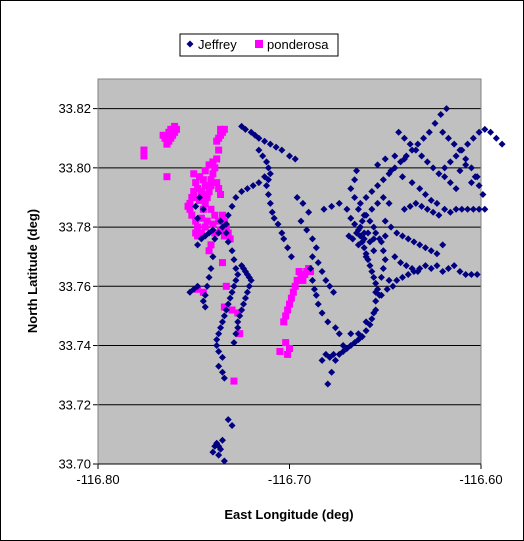 Image resolution: width=524 pixels, height=541 pixels. What do you see at coordinates (74, 345) in the screenshot?
I see `y-tick-label: 33.74` at bounding box center [74, 345].